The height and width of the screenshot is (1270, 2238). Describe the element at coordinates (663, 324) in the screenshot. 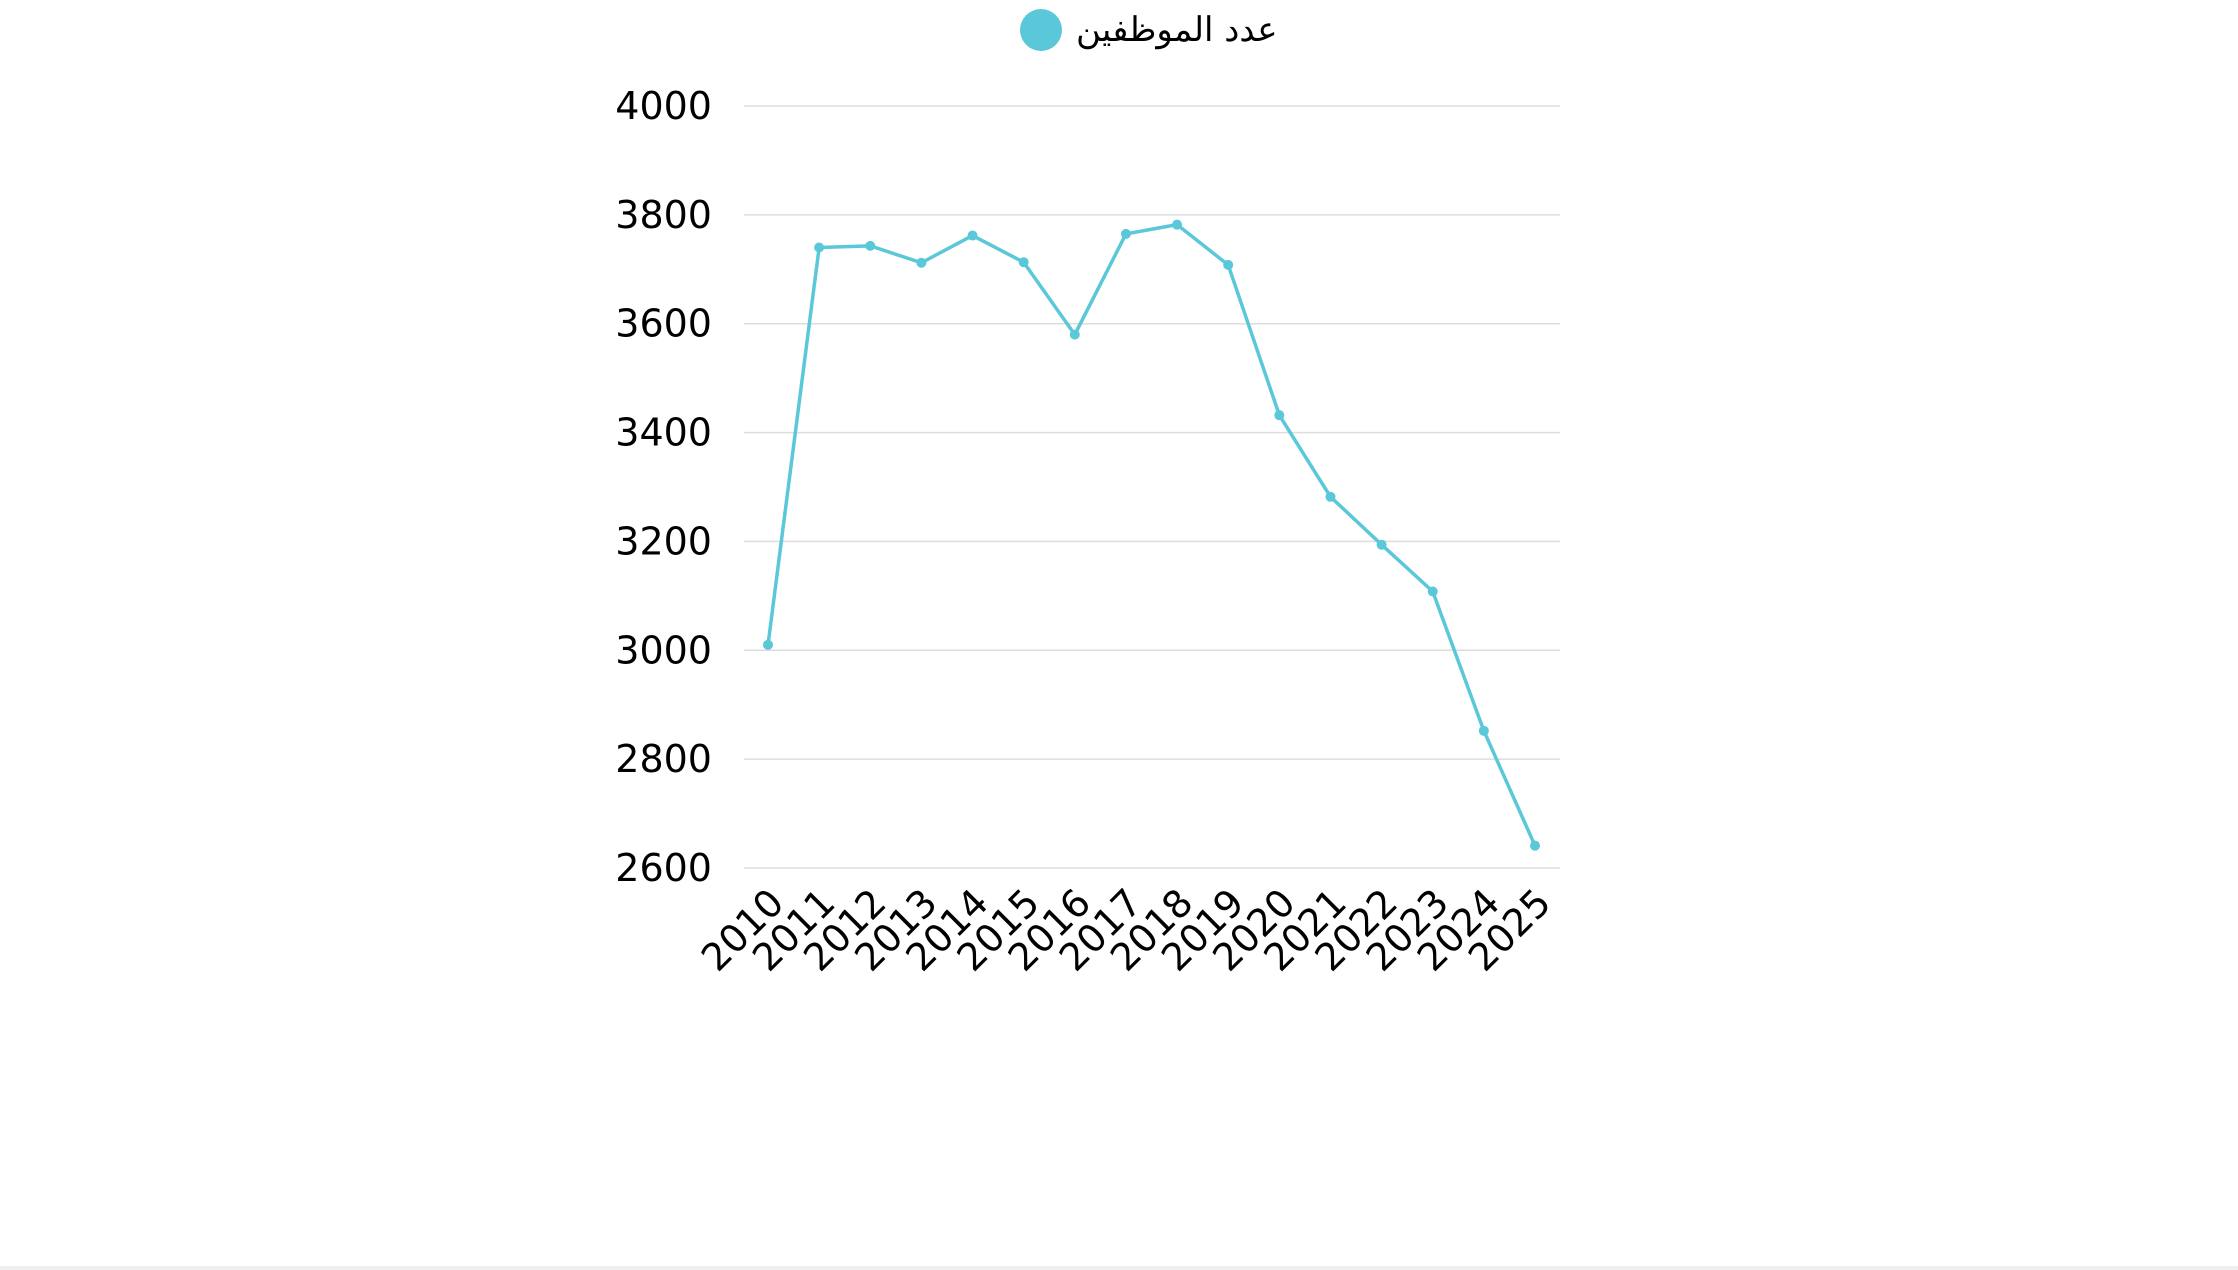

I see `y-tick-label: 3600` at that location.